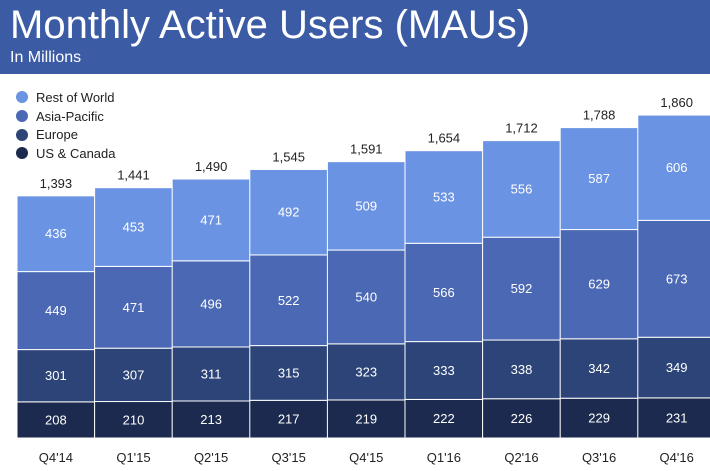 This screenshot has width=710, height=471. Describe the element at coordinates (75, 97) in the screenshot. I see `legend-label-rest-of-world: Rest of World` at that location.